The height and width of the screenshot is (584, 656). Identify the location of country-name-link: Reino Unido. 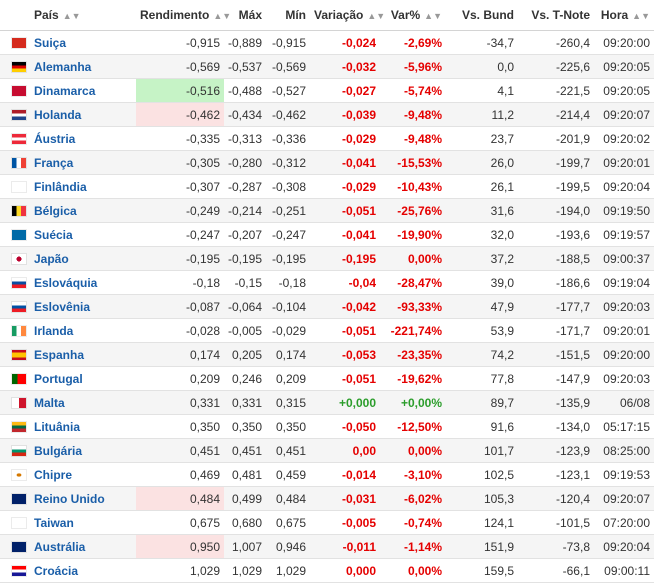
(83, 498).